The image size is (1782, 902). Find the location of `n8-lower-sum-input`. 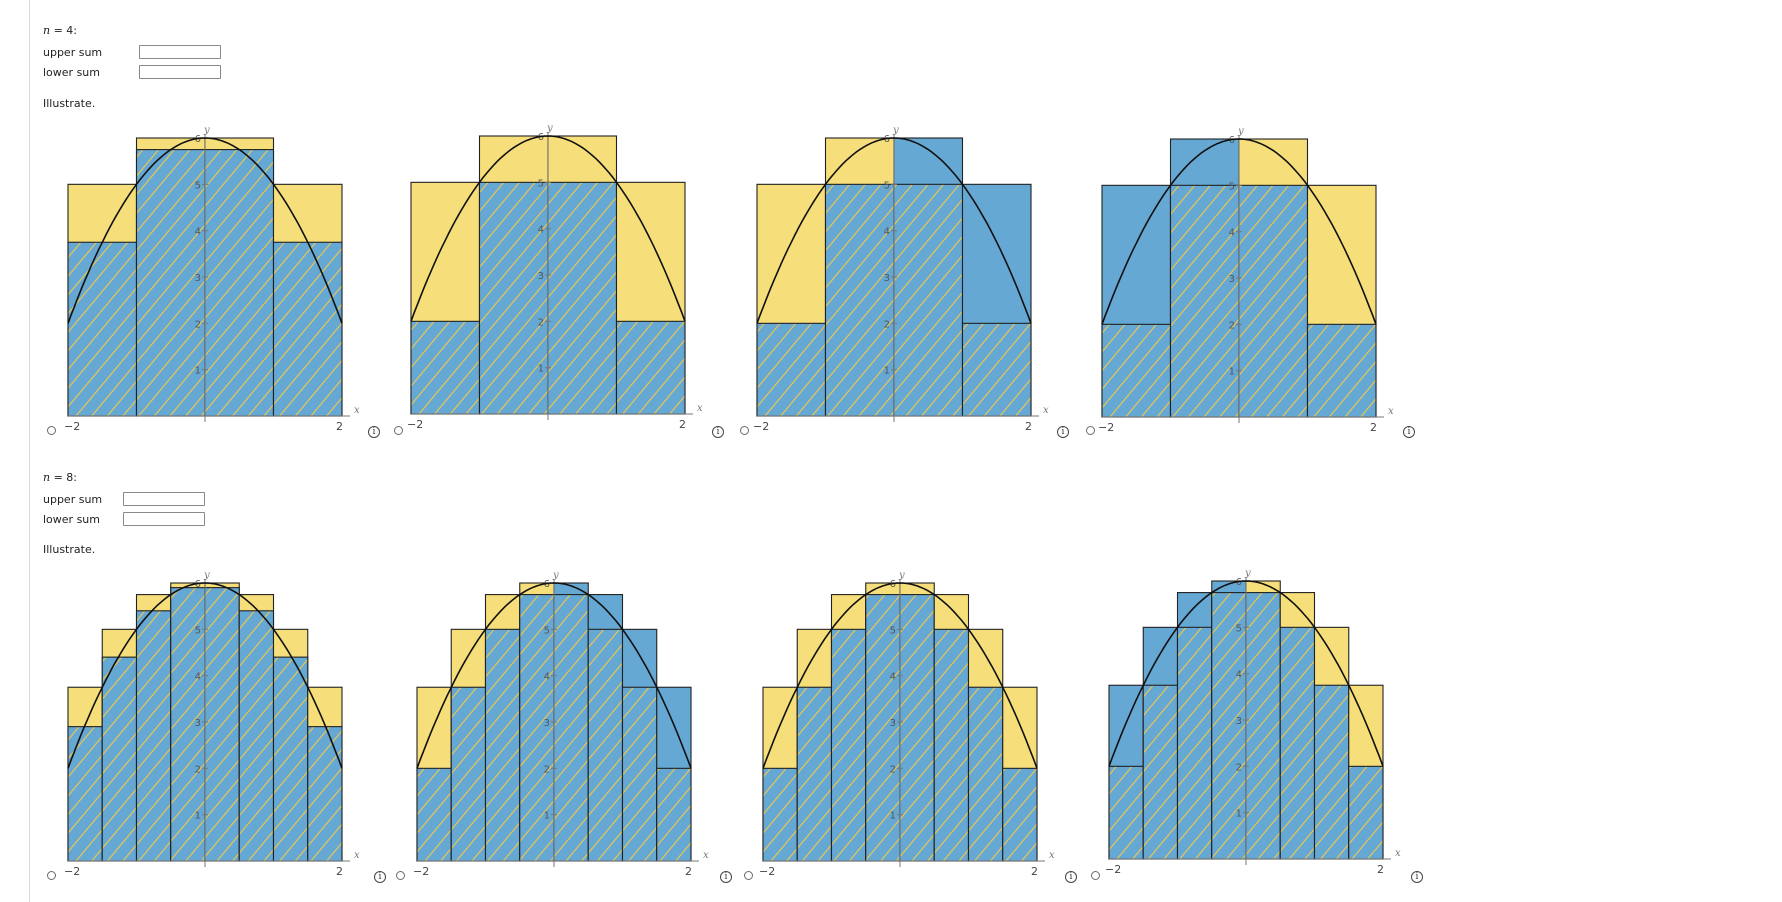

n8-lower-sum-input is located at coordinates (164, 519).